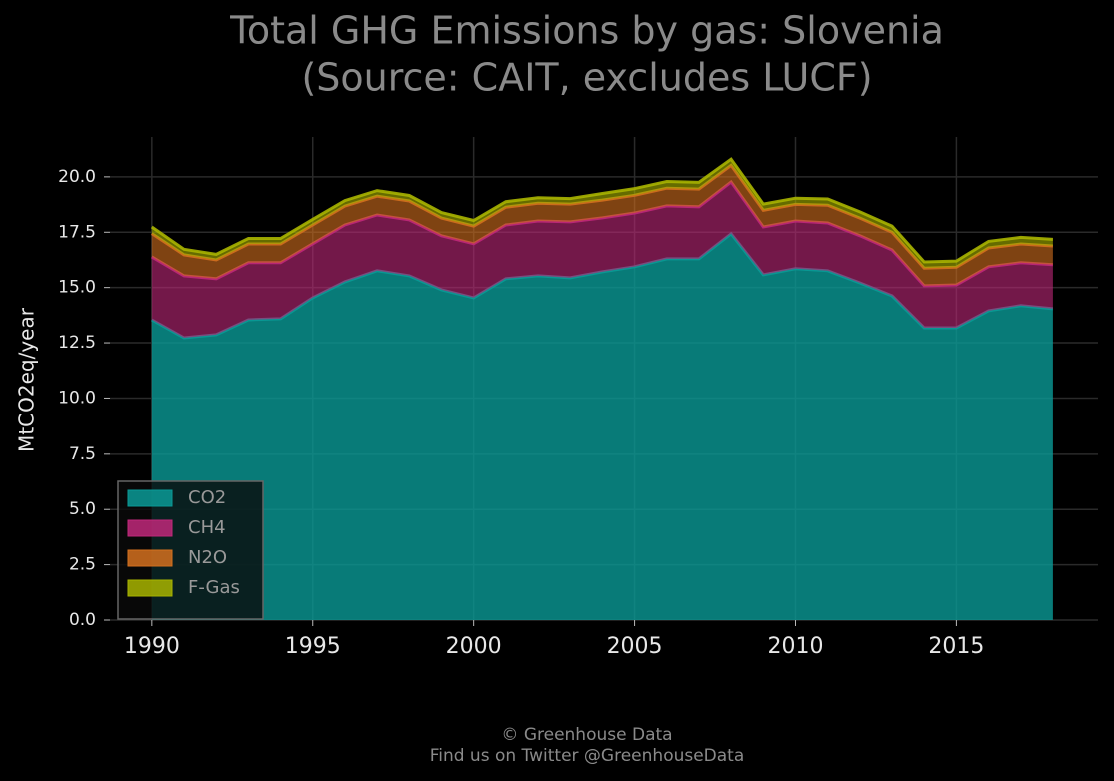  I want to click on x-tick-label: 1990, so click(152, 646).